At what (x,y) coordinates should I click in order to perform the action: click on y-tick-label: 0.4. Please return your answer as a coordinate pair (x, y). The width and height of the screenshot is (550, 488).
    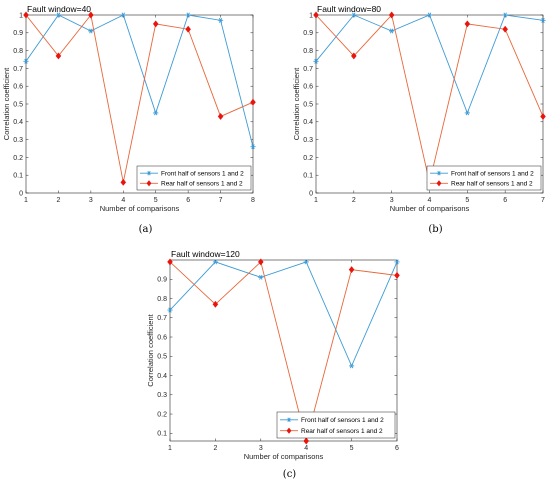
    Looking at the image, I should click on (162, 376).